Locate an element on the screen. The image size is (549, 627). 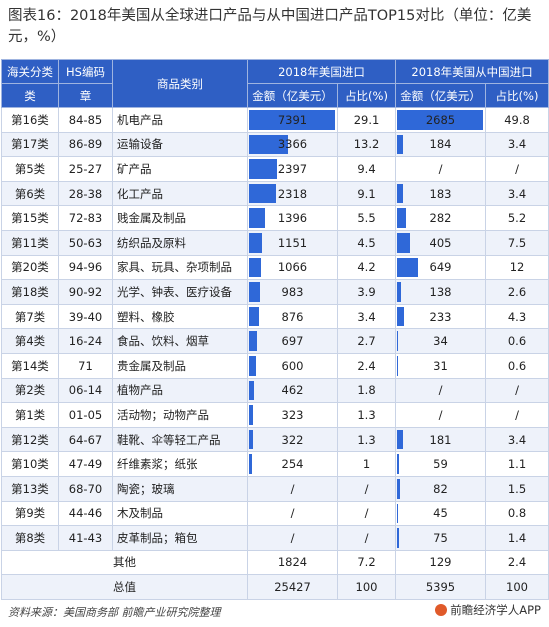
cell-cn-amount-value: 59 is located at coordinates (440, 464).